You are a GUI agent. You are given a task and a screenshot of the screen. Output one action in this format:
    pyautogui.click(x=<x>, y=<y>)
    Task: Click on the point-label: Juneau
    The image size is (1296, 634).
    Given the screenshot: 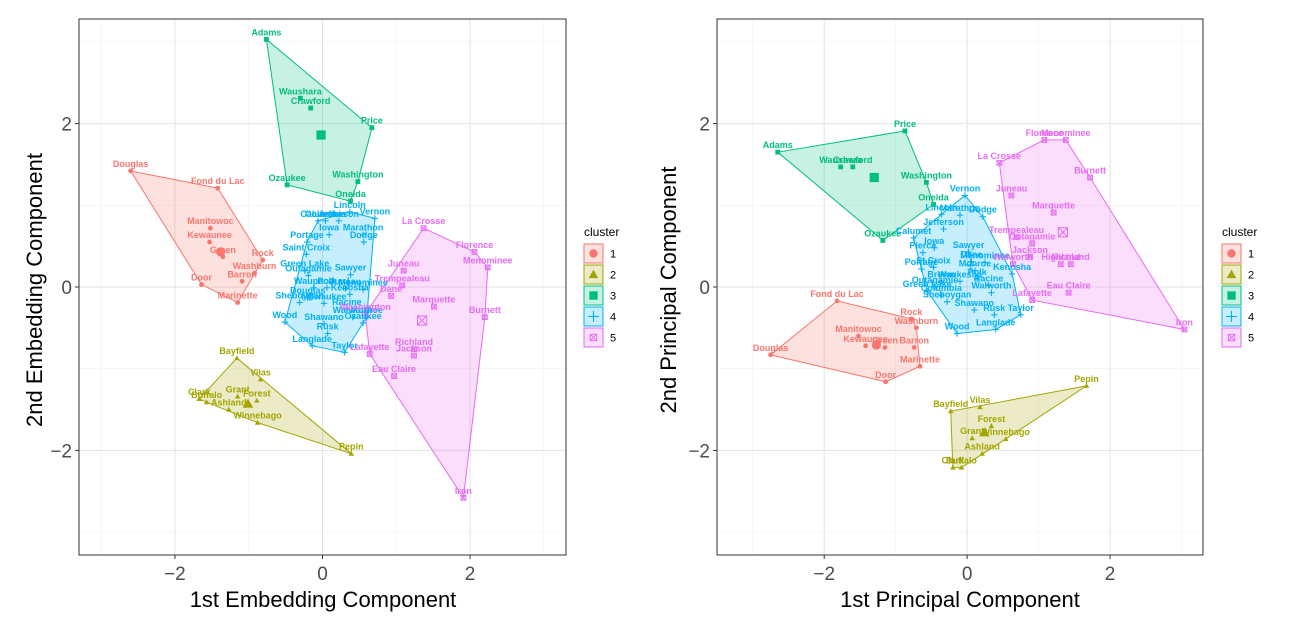 What is the action you would take?
    pyautogui.click(x=404, y=264)
    